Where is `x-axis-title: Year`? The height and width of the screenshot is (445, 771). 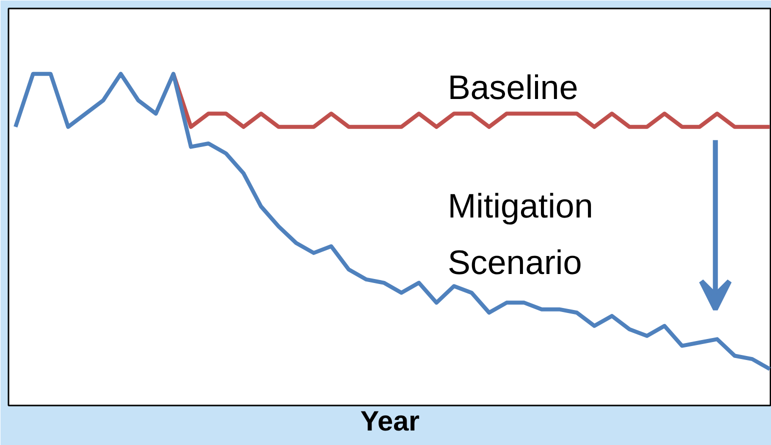 x-axis-title: Year is located at coordinates (390, 421).